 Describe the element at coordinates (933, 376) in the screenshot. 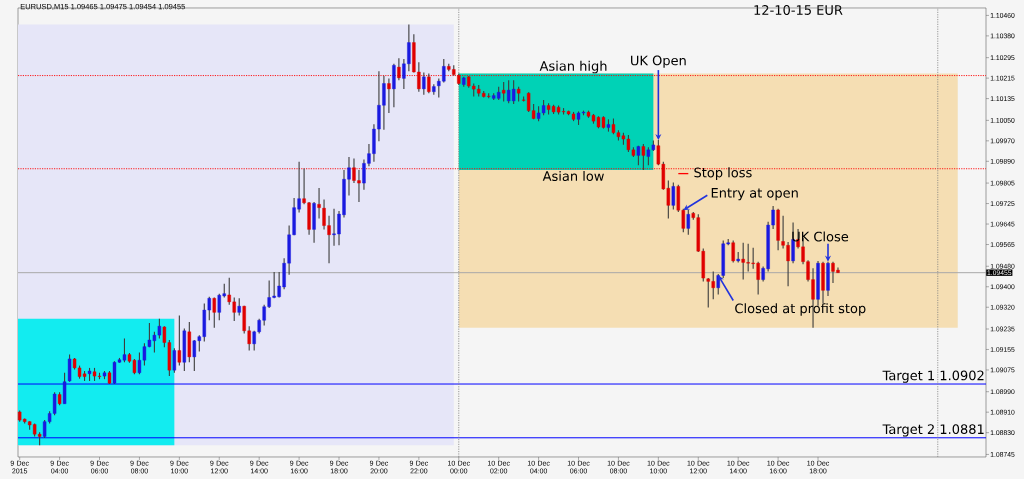

I see `ref-line-label: Target 1 1.0902` at that location.